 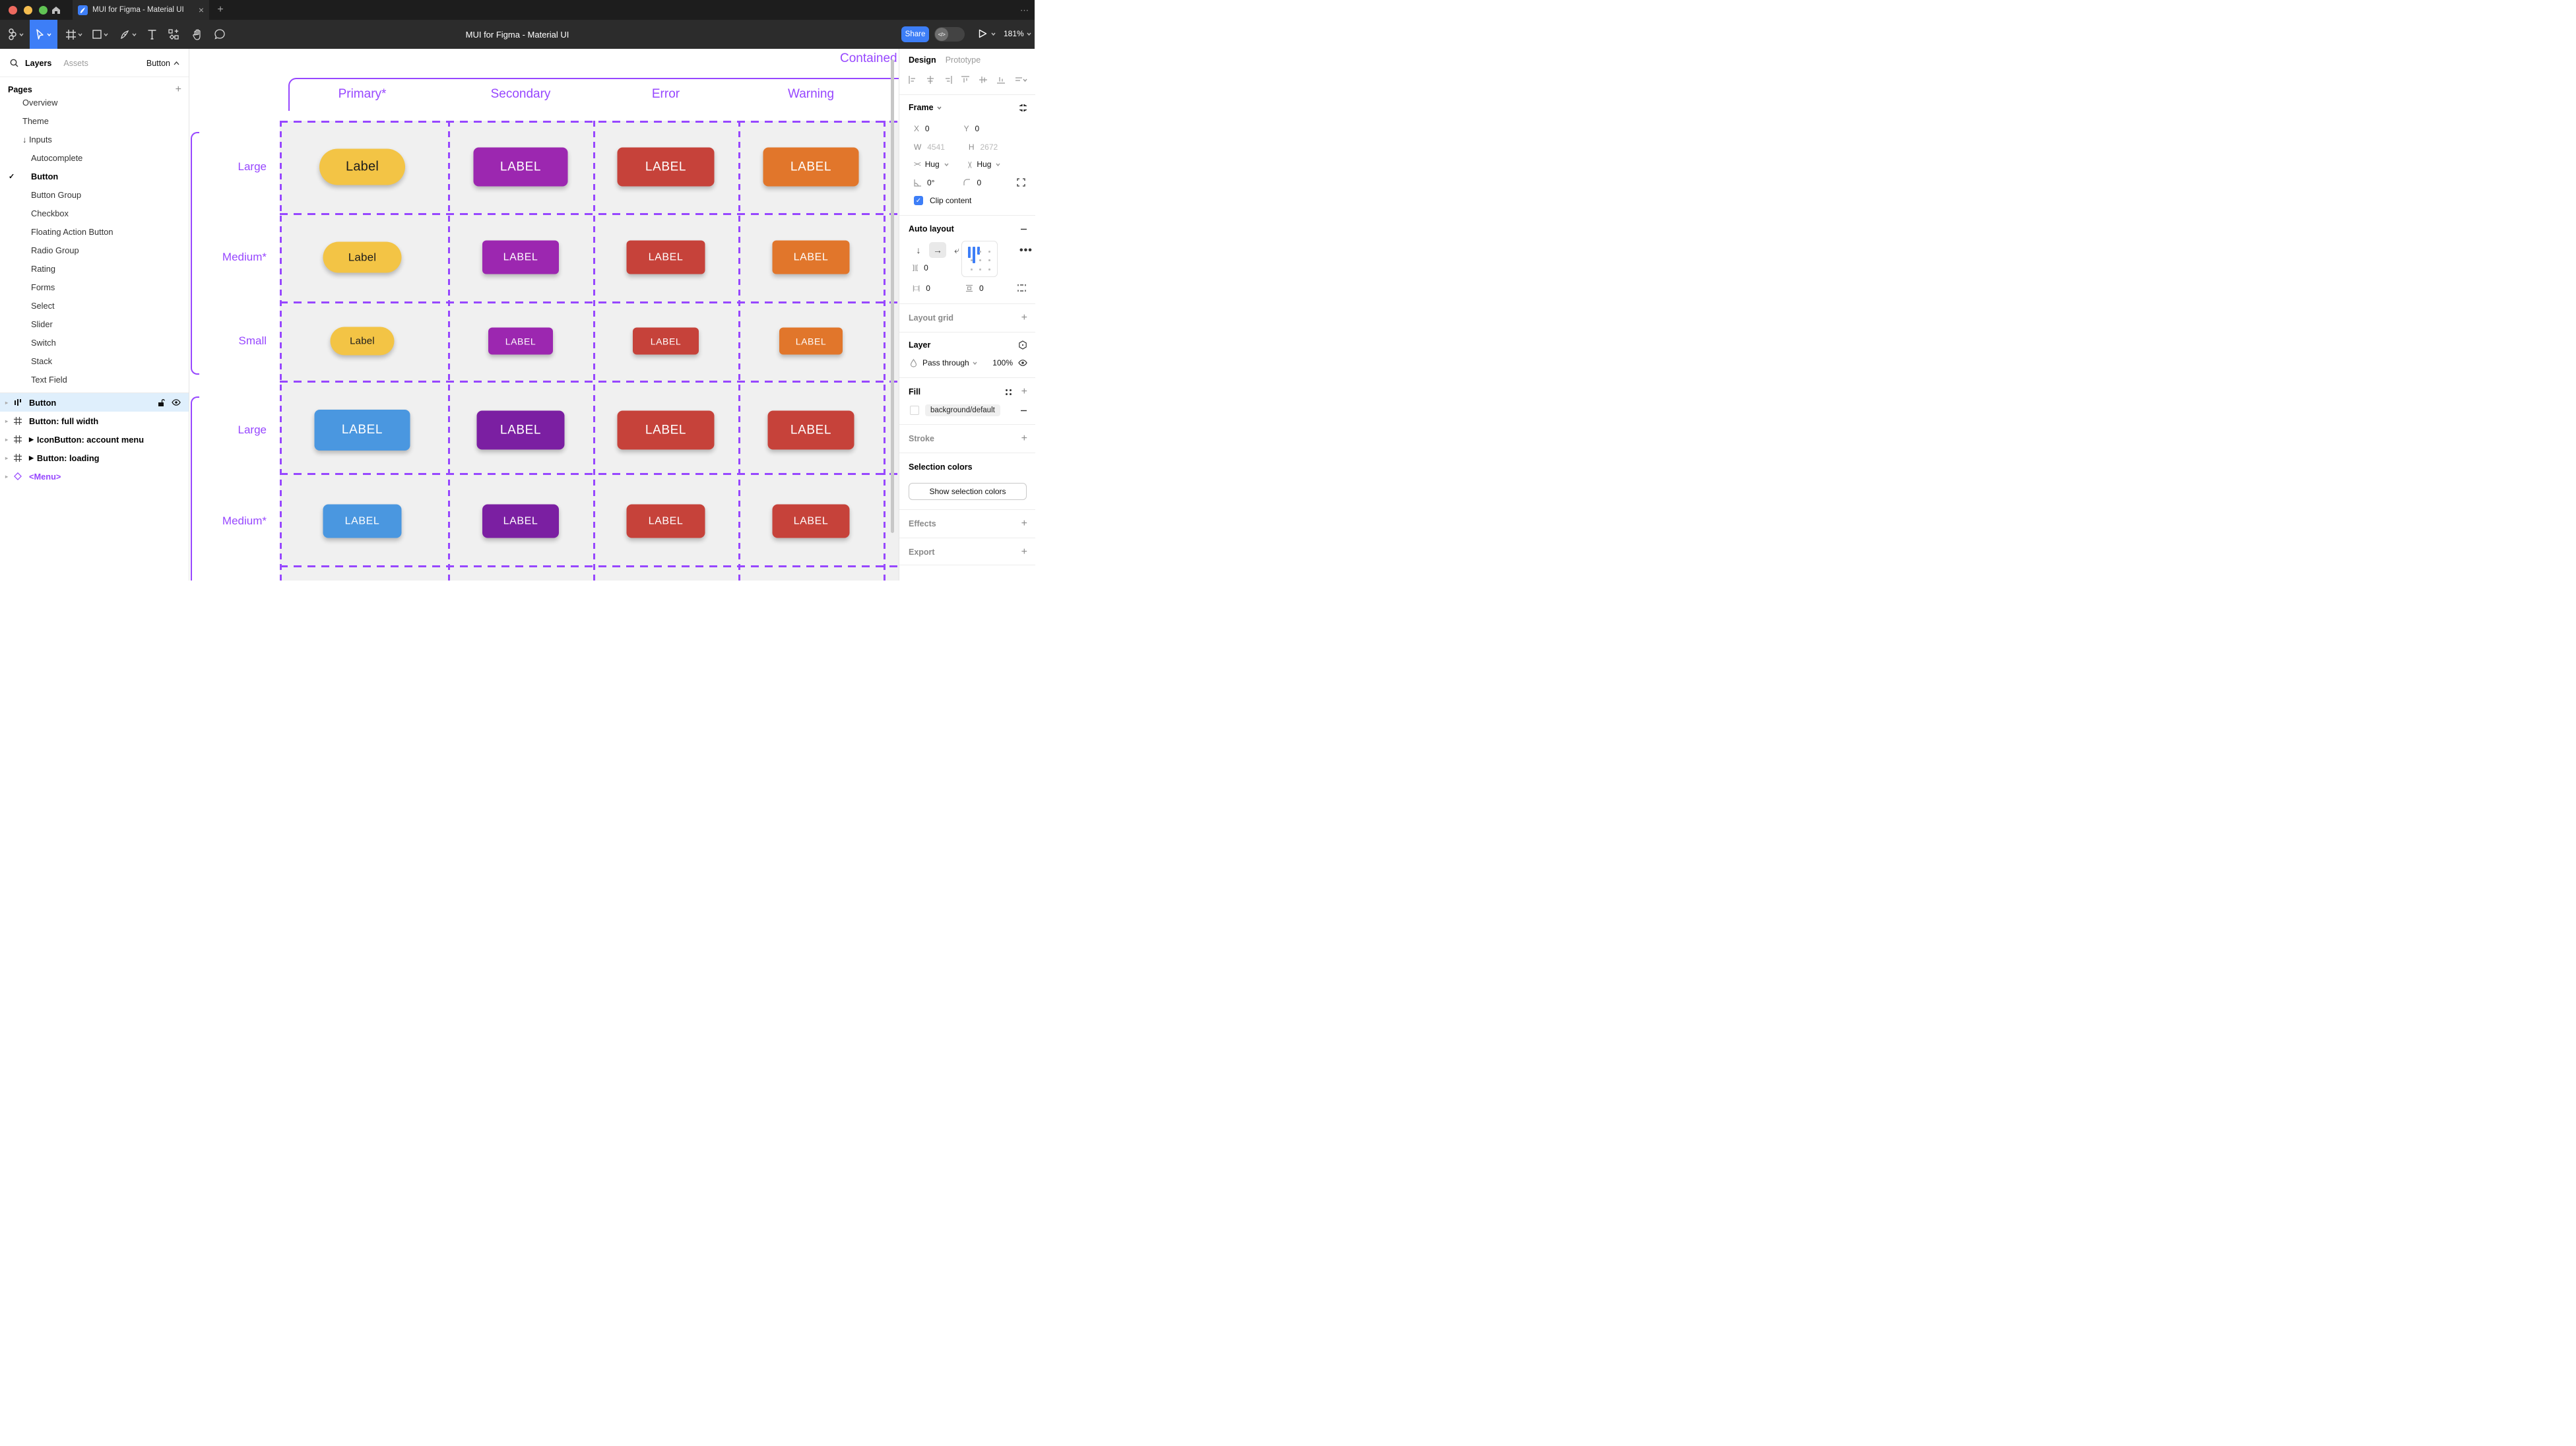 What do you see at coordinates (13, 10) in the screenshot?
I see `window-close-button` at bounding box center [13, 10].